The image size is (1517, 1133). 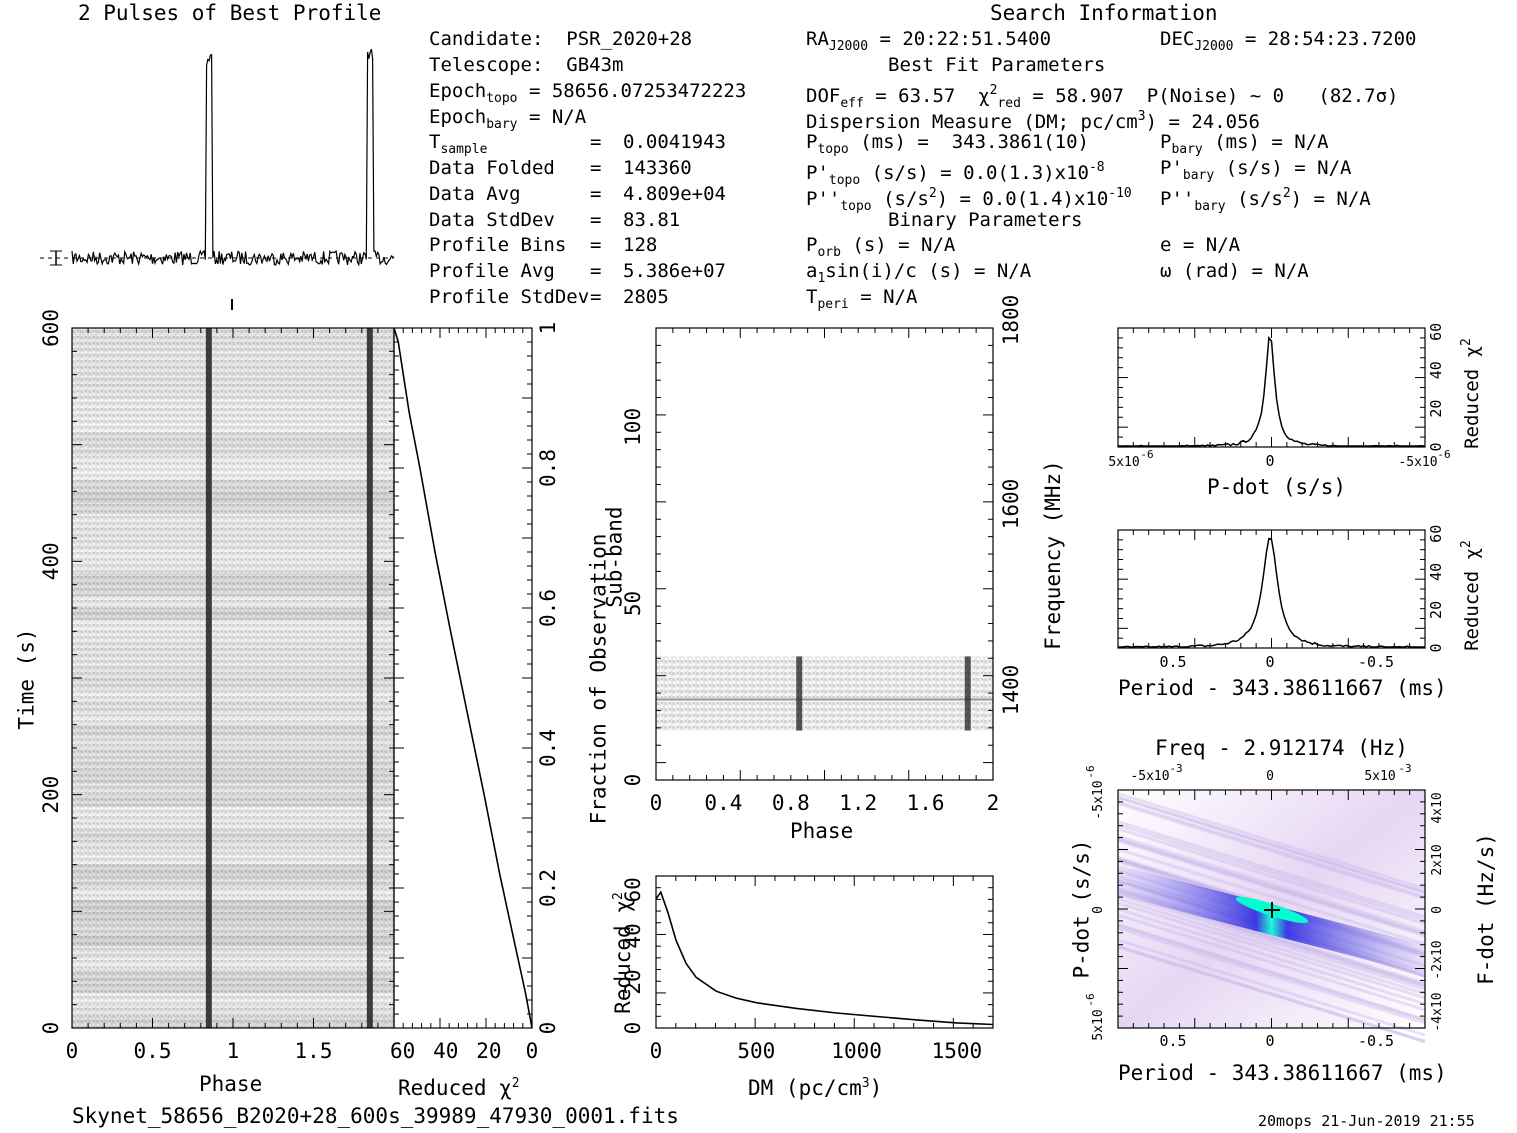 What do you see at coordinates (824, 693) in the screenshot?
I see `subband-active-noise` at bounding box center [824, 693].